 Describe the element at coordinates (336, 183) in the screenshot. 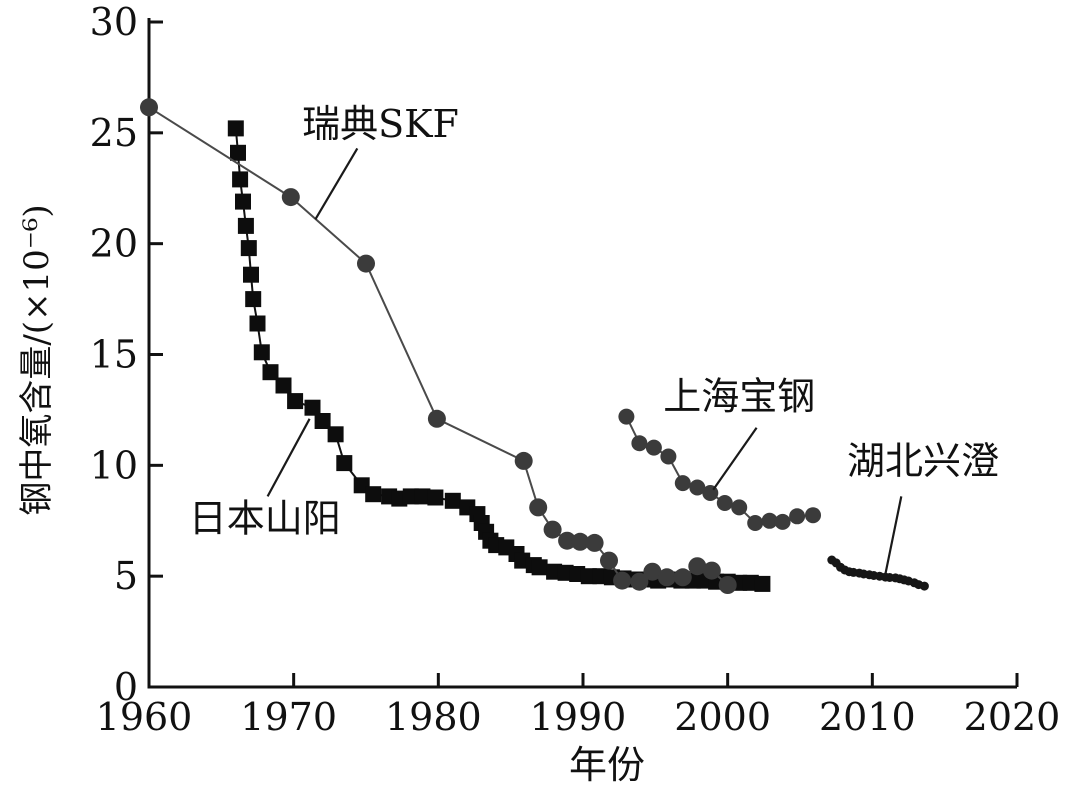

I see `leader-line-sweden-skf` at that location.